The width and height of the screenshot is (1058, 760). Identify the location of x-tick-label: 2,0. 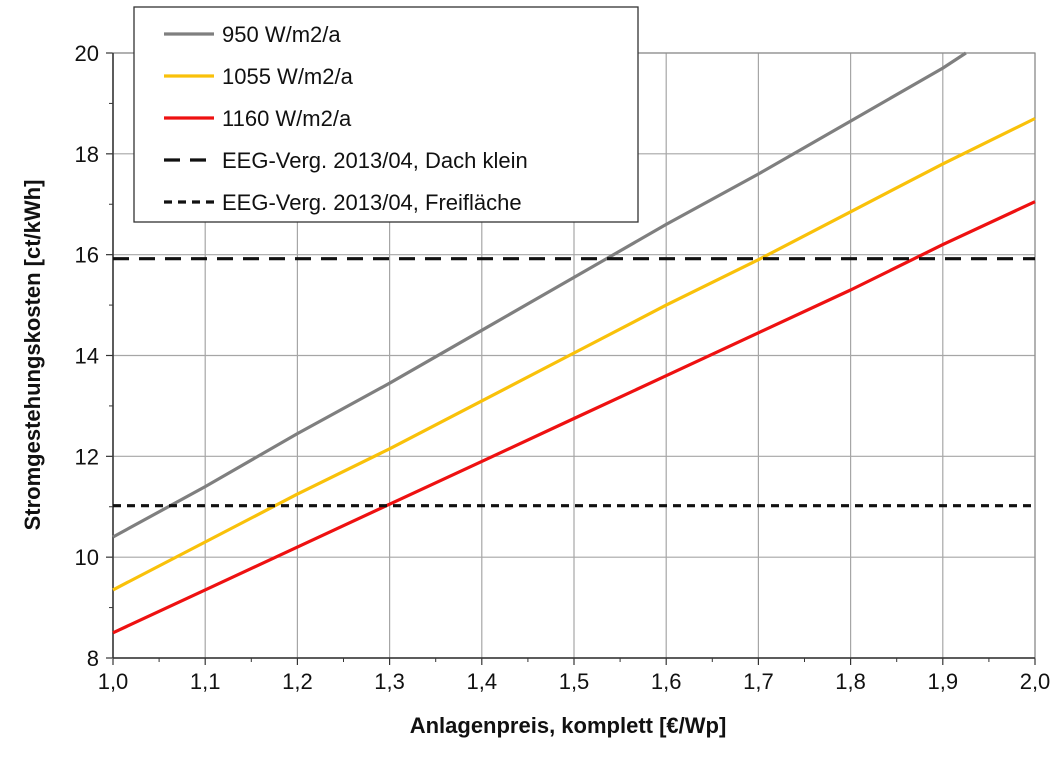
(1035, 681).